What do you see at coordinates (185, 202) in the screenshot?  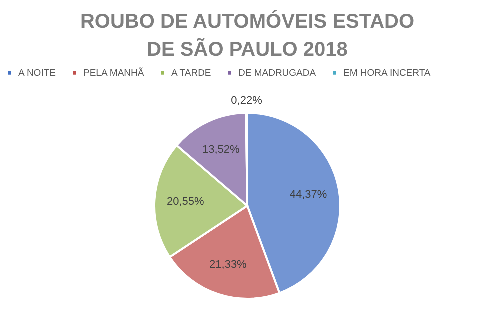 I see `data-label: 20,55%` at bounding box center [185, 202].